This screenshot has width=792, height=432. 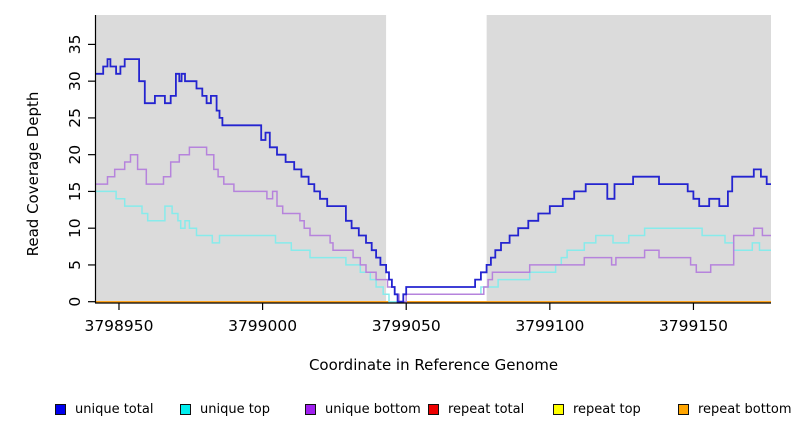 I want to click on y-tick-label: 5, so click(x=75, y=265).